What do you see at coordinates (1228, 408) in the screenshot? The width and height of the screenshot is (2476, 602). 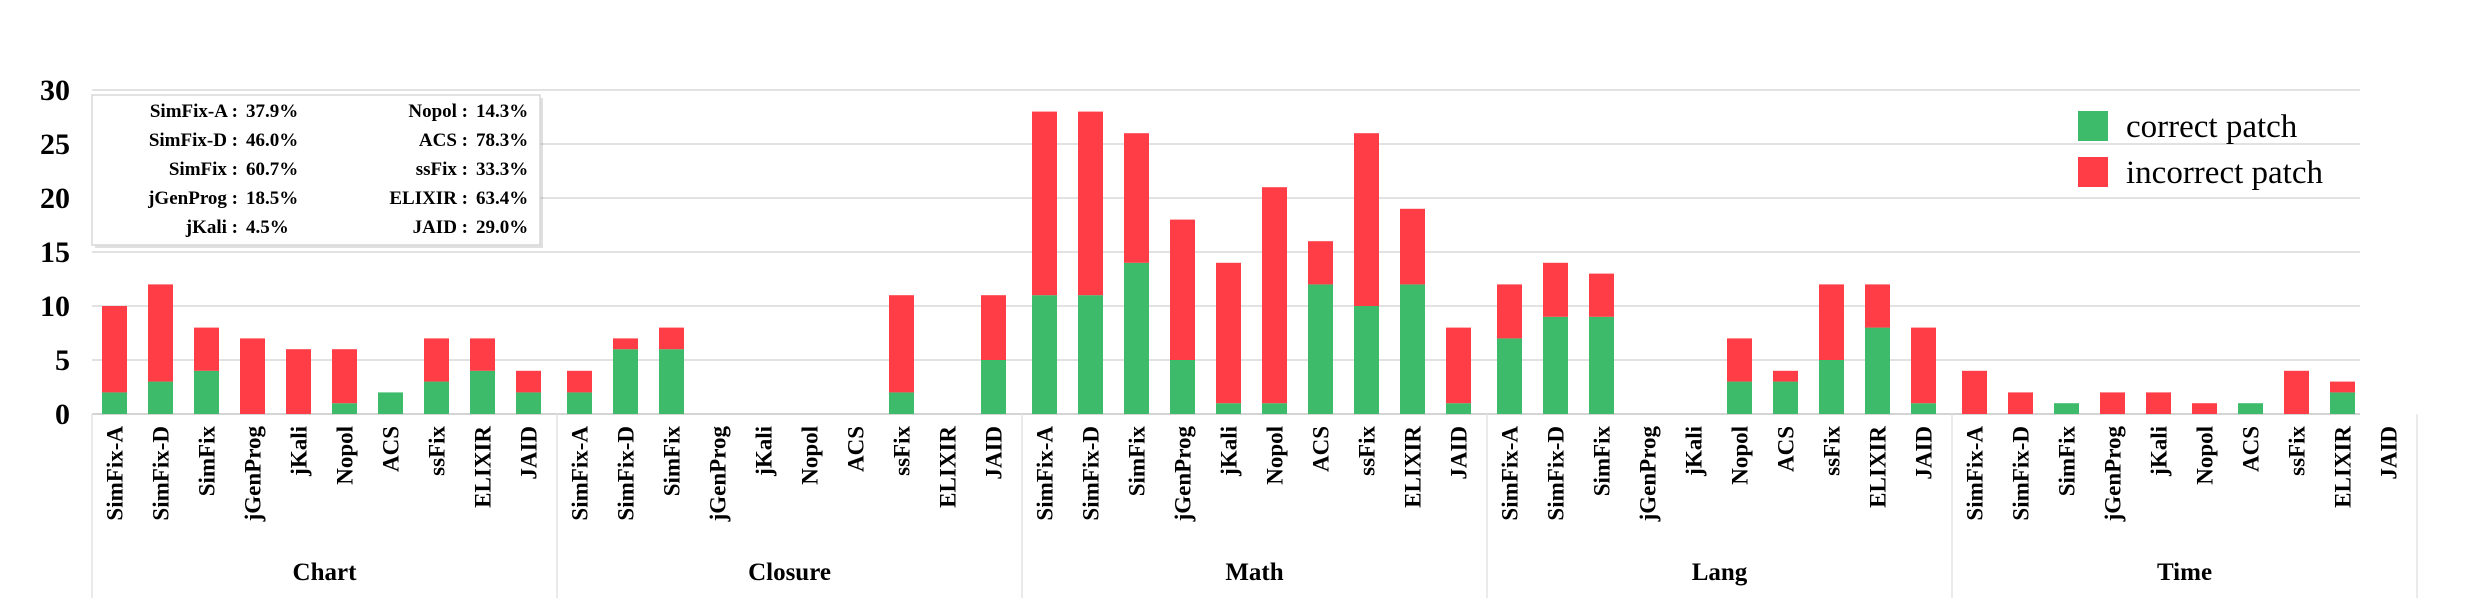 I see `bar-correct-Math-jKali` at bounding box center [1228, 408].